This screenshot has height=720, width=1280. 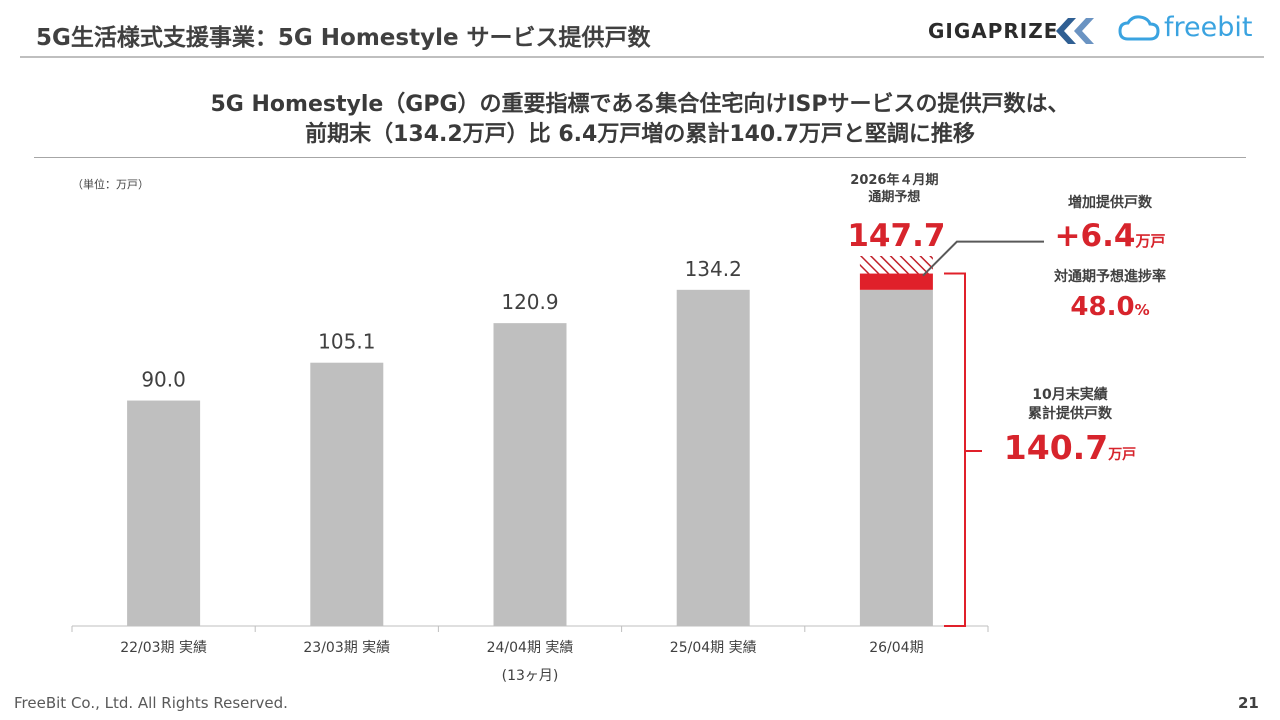 What do you see at coordinates (896, 236) in the screenshot?
I see `forecast-value-label: 147.7` at bounding box center [896, 236].